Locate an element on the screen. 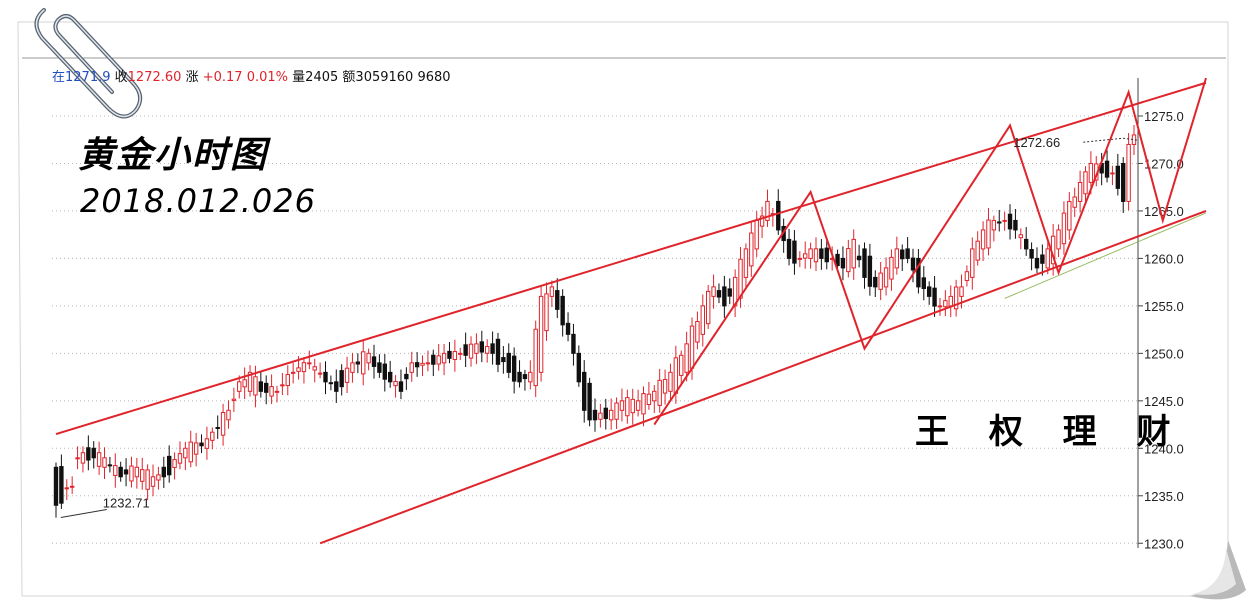 The width and height of the screenshot is (1253, 614). chart-title: 黄金小时图 is located at coordinates (173, 155).